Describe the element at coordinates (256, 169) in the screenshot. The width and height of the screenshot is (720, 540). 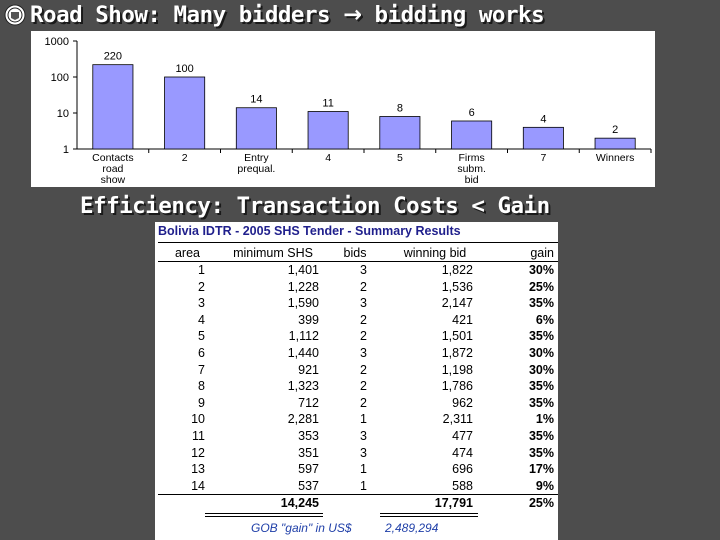
I see `x-tick-label: prequal.` at that location.